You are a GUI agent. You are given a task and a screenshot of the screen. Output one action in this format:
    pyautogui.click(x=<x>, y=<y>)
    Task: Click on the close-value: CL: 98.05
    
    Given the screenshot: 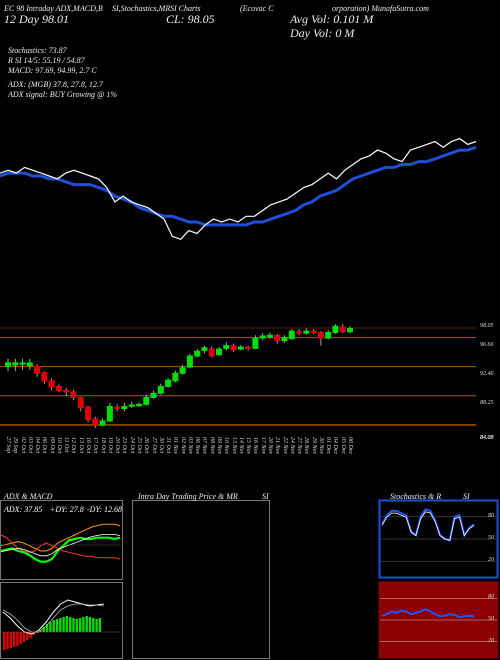 What is the action you would take?
    pyautogui.click(x=190, y=19)
    